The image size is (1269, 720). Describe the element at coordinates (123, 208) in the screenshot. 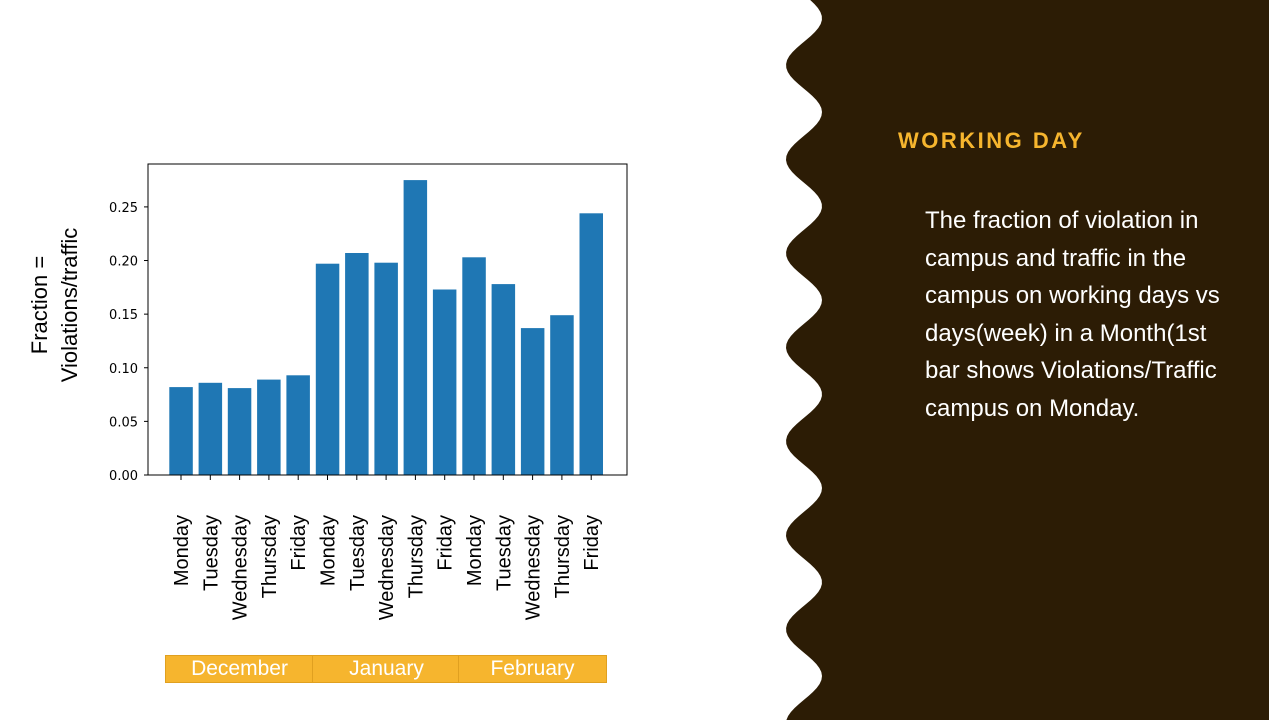

I see `y-tick-label: 0.25` at that location.